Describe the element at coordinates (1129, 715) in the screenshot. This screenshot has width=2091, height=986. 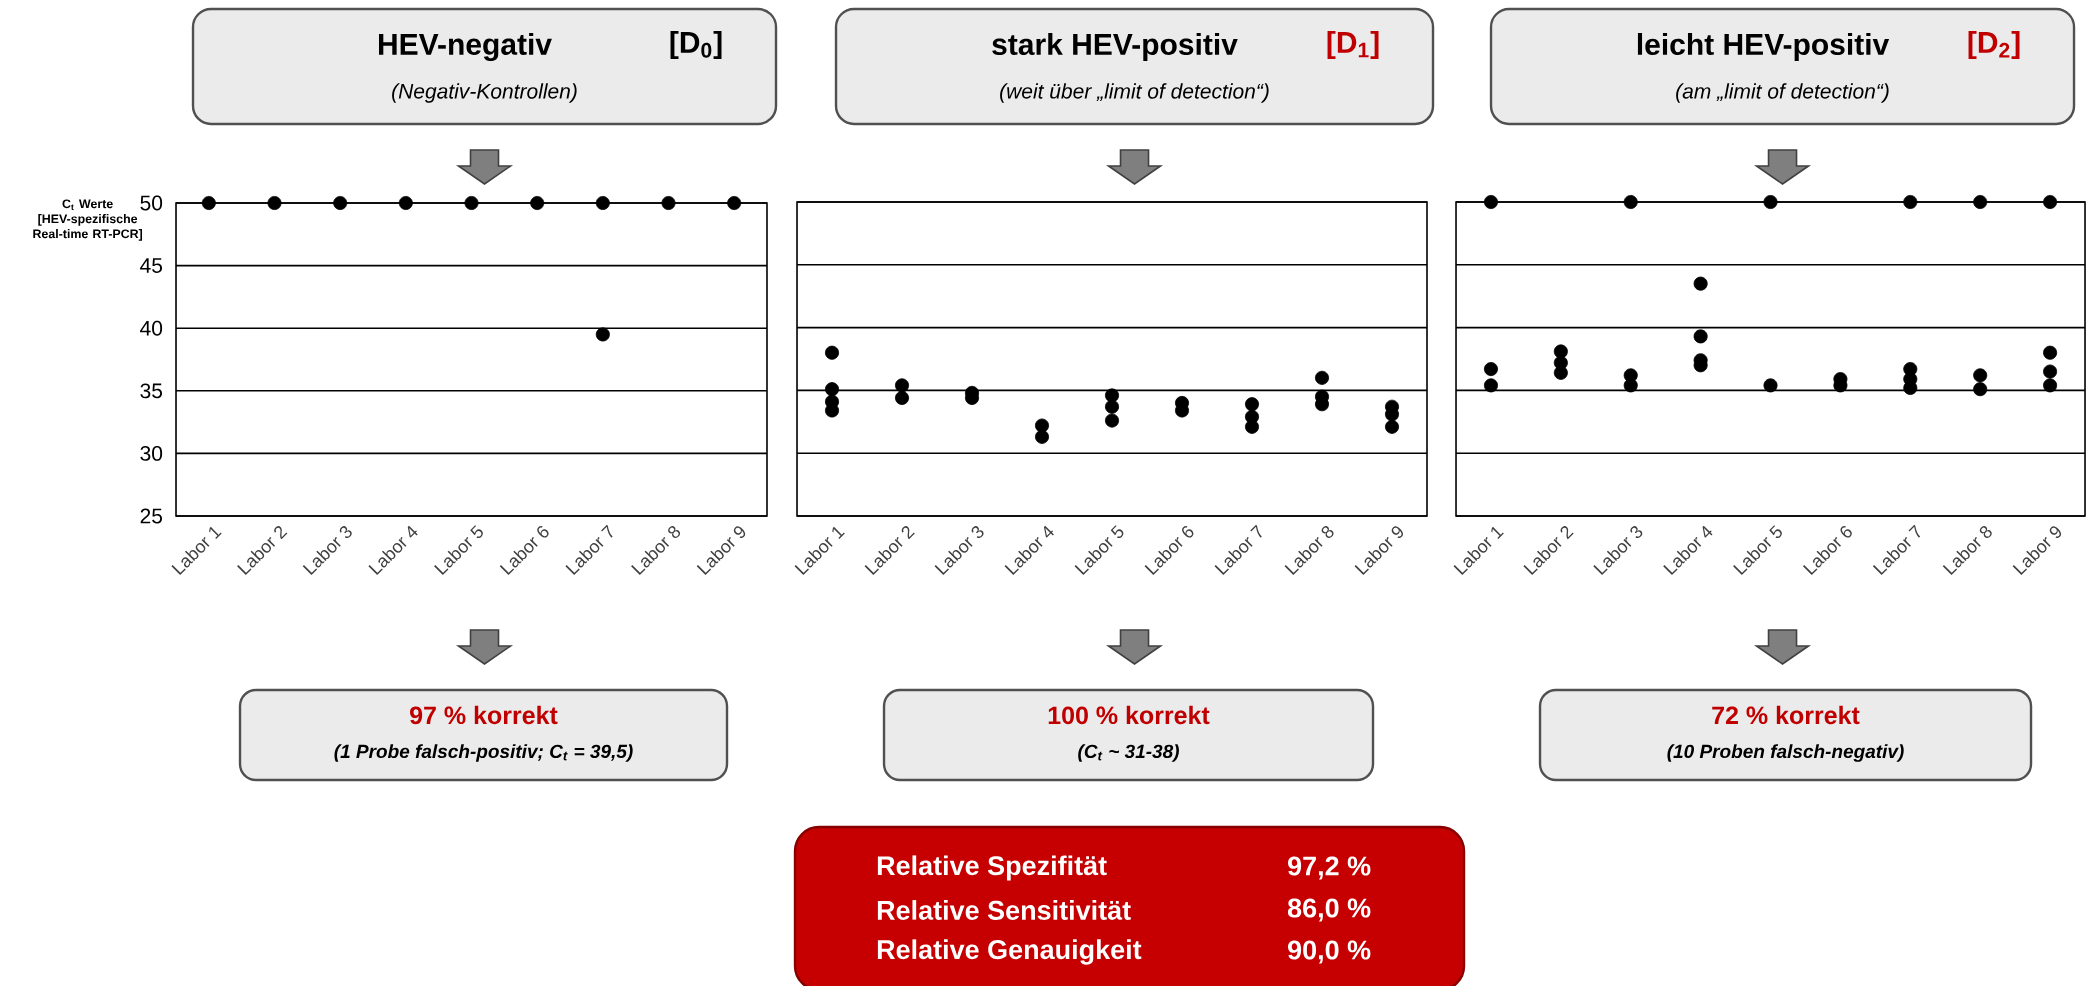
I see `text: 100 % korrekt` at that location.